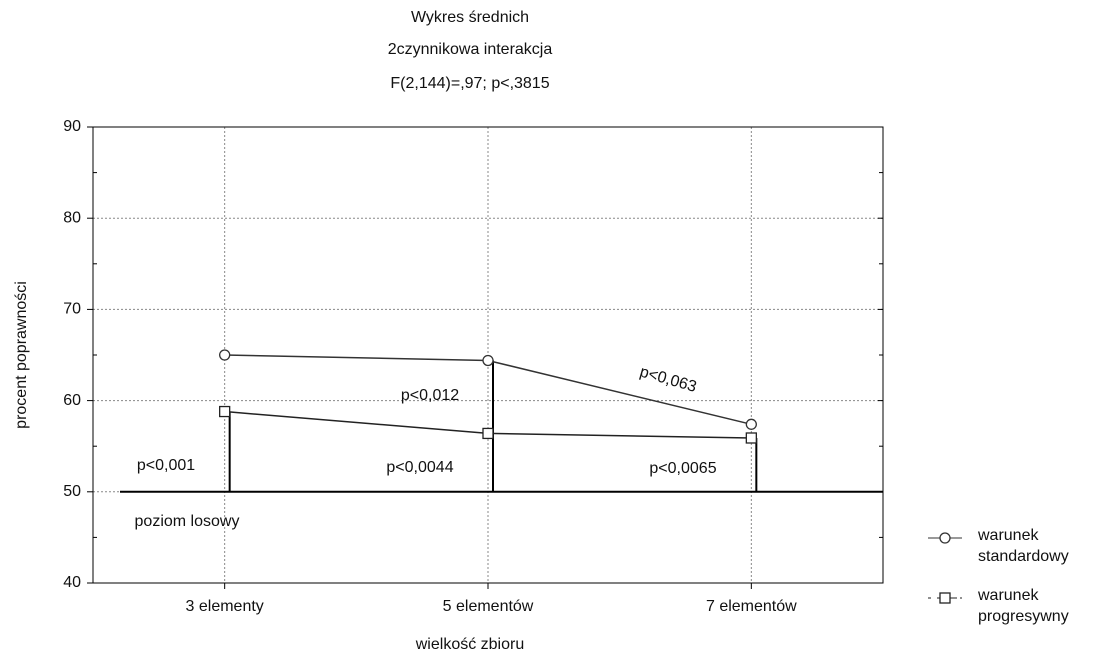  Describe the element at coordinates (682, 468) in the screenshot. I see `annotation: p<0,0065` at that location.